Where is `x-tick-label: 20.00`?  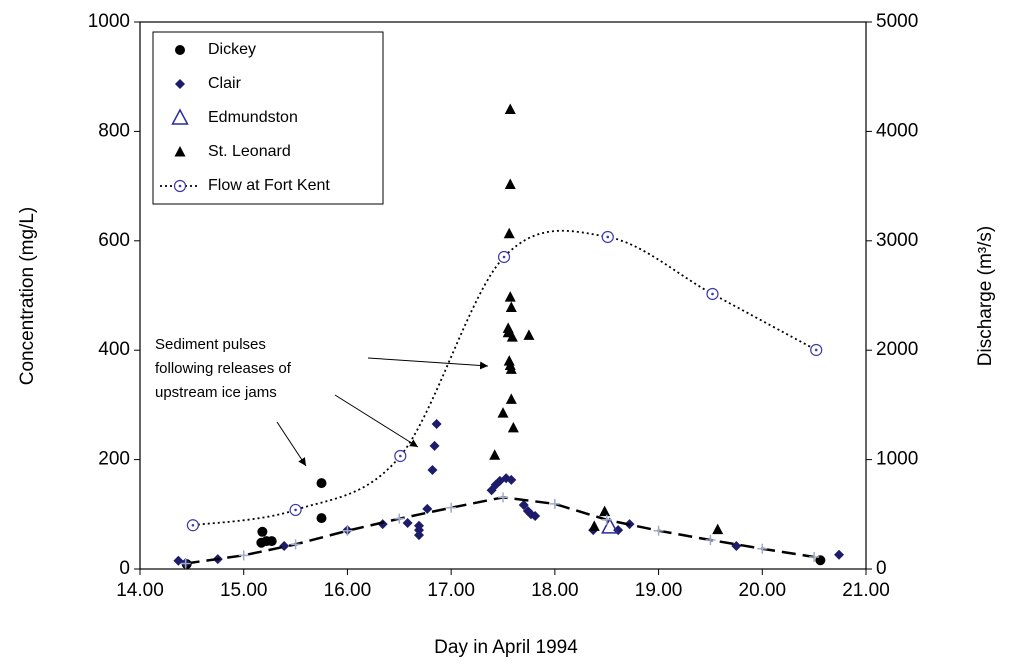 x-tick-label: 20.00 is located at coordinates (763, 590).